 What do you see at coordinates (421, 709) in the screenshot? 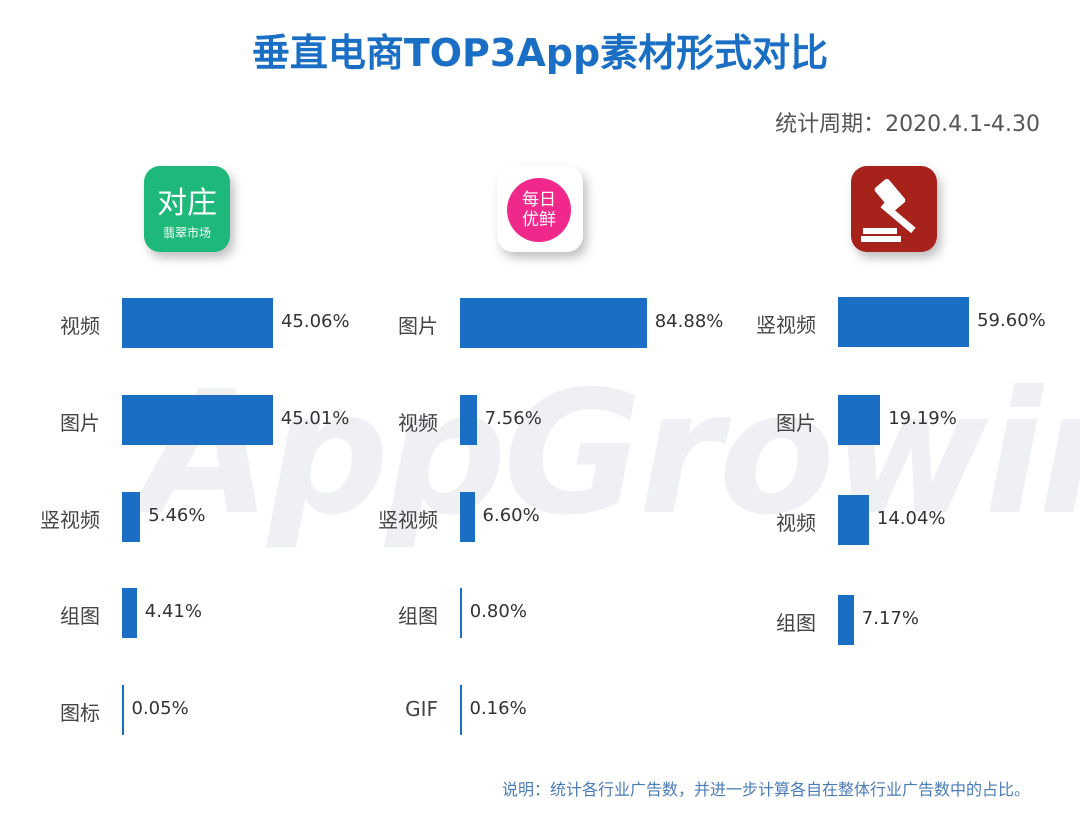
I see `category-label: GIF` at bounding box center [421, 709].